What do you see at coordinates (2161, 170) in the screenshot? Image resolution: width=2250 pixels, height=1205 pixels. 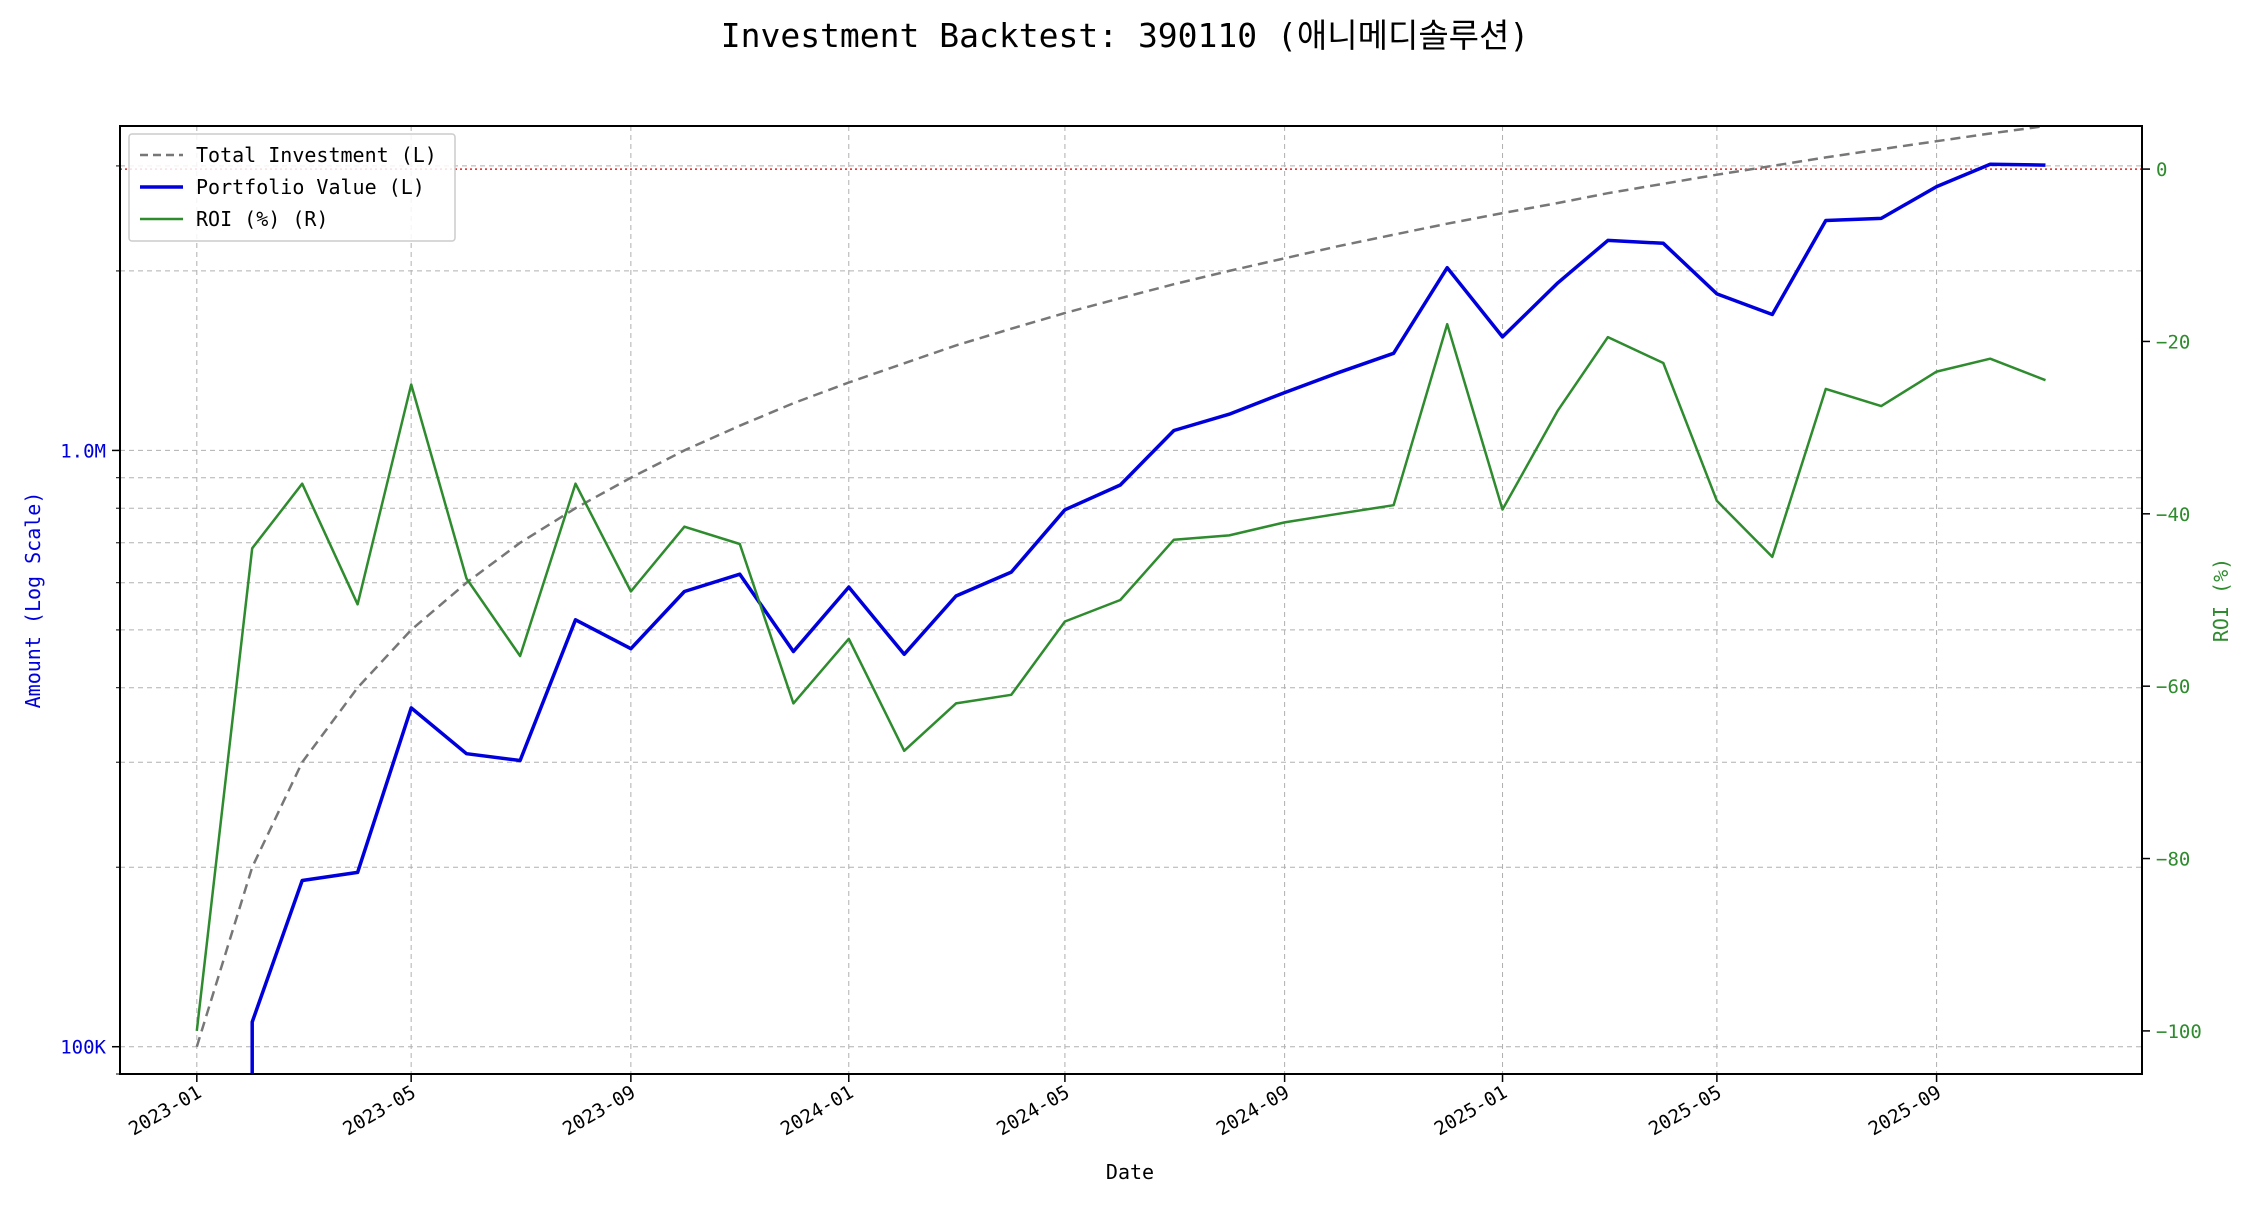 I see `y-right-tick-label: 0` at bounding box center [2161, 170].